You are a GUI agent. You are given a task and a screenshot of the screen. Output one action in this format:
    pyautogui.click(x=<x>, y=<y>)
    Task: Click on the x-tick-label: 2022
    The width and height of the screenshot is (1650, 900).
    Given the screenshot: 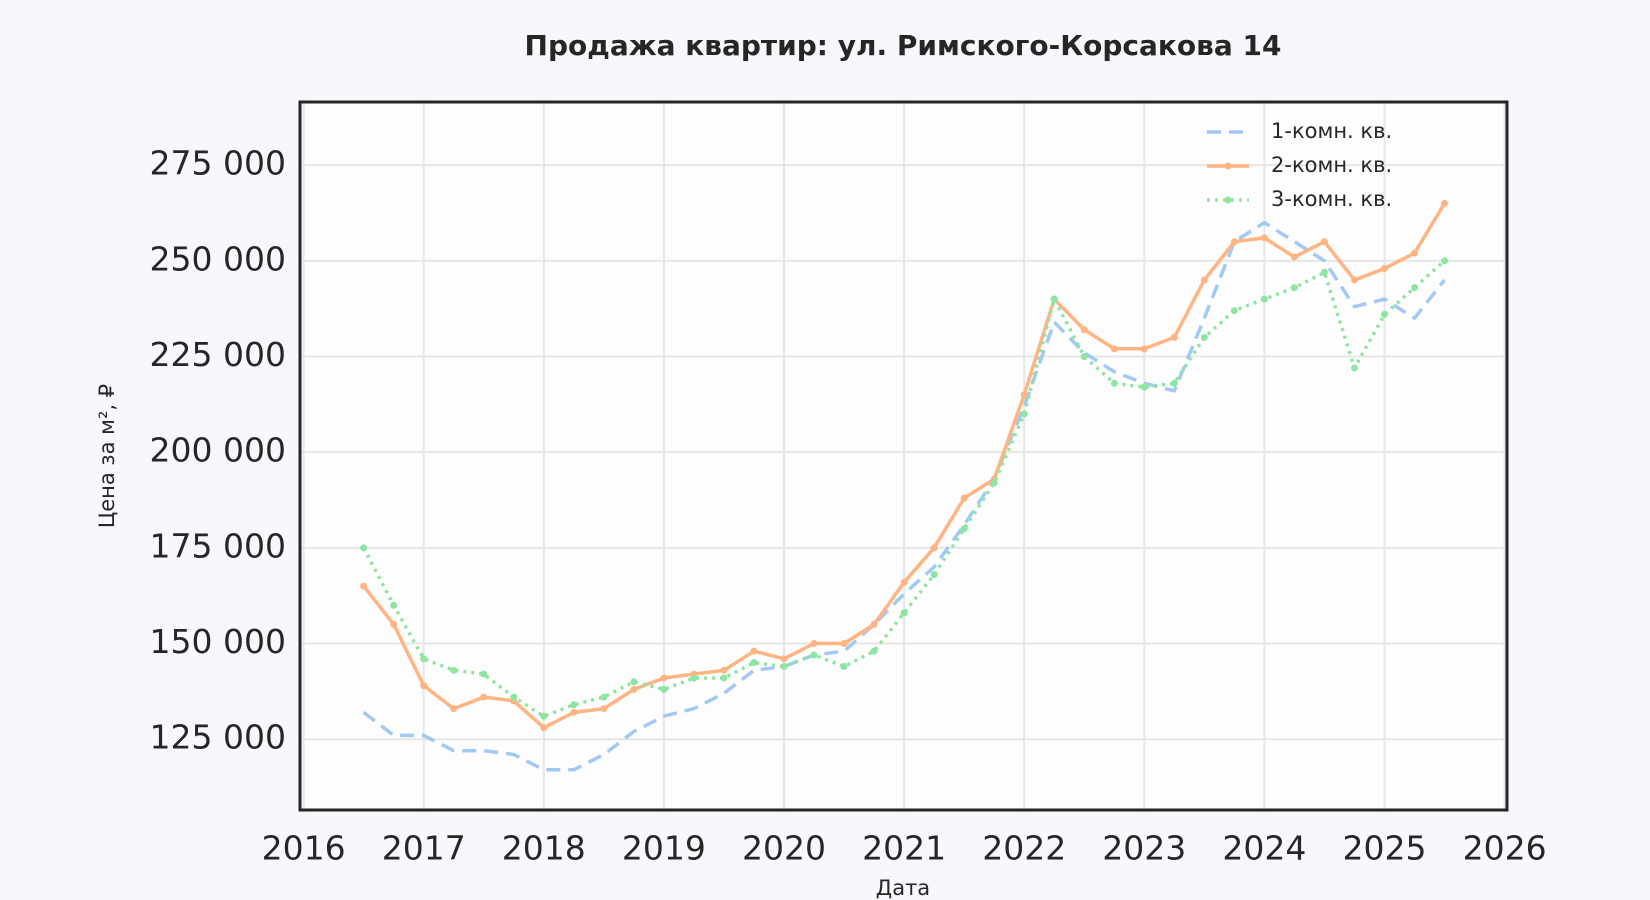 What is the action you would take?
    pyautogui.click(x=1024, y=848)
    